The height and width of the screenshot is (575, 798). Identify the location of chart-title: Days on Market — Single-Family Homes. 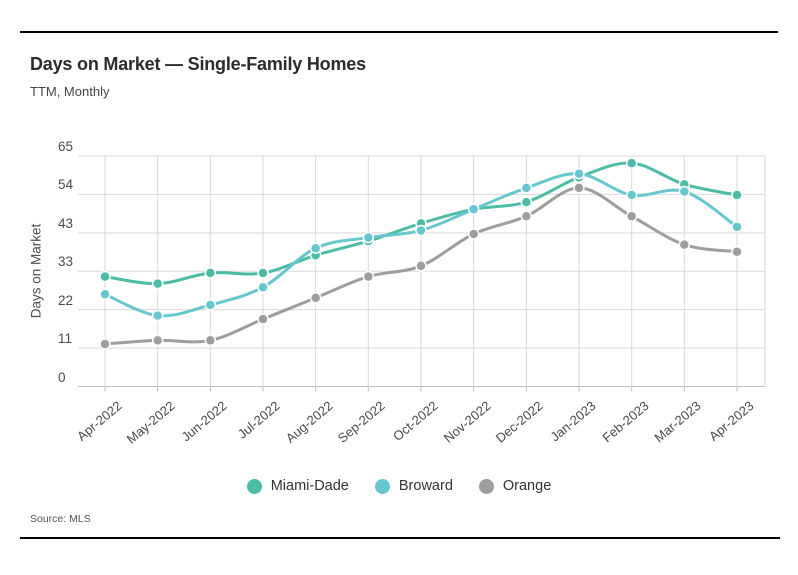
(198, 64).